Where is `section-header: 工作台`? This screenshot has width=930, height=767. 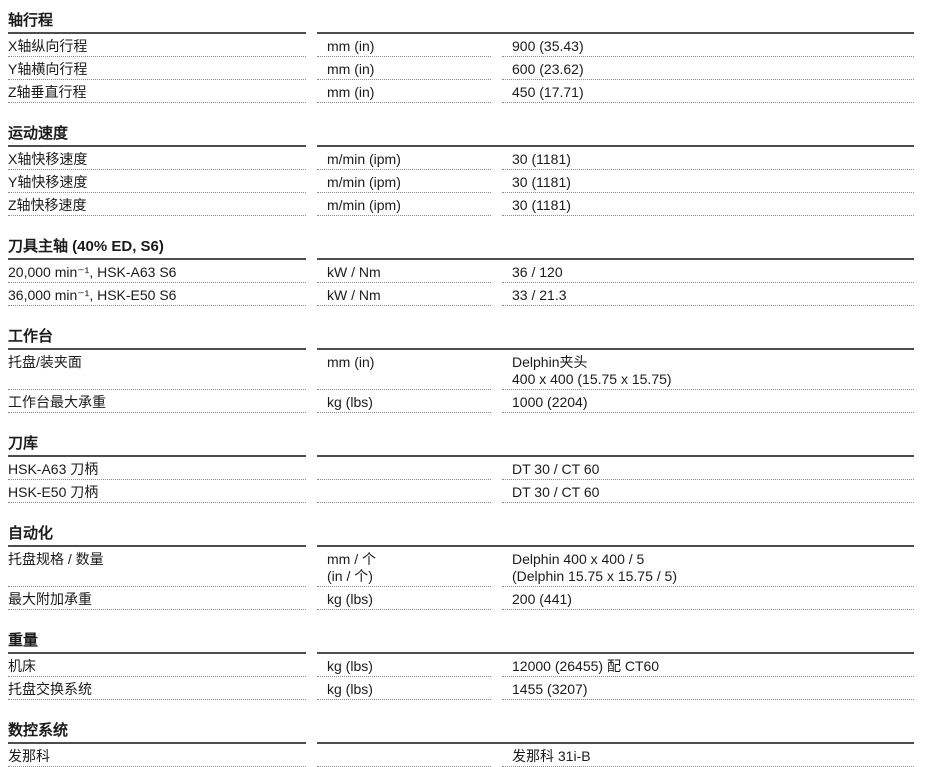
section-header: 工作台 is located at coordinates (461, 339).